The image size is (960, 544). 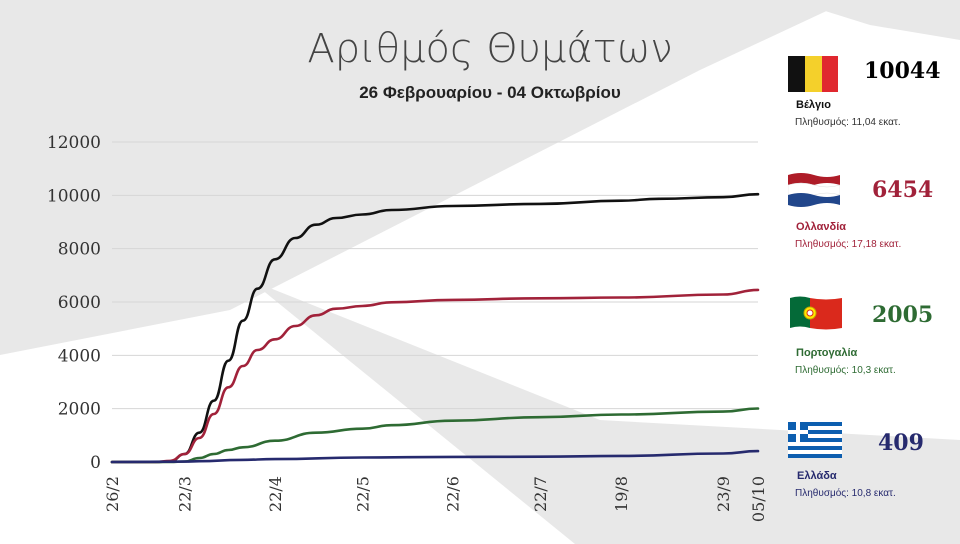 I want to click on belgium-population: Πληθυσμός: 11,04 εκατ., so click(x=848, y=122).